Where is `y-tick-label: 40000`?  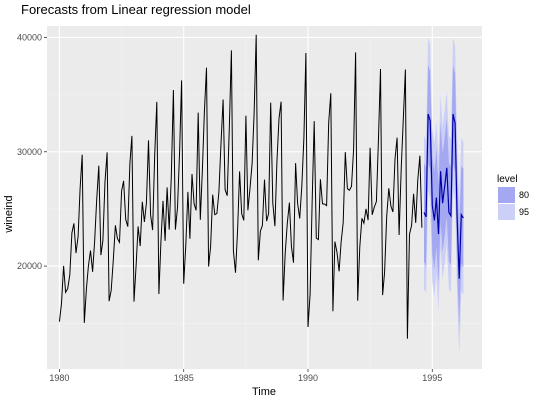 y-tick-label: 40000 is located at coordinates (29, 37).